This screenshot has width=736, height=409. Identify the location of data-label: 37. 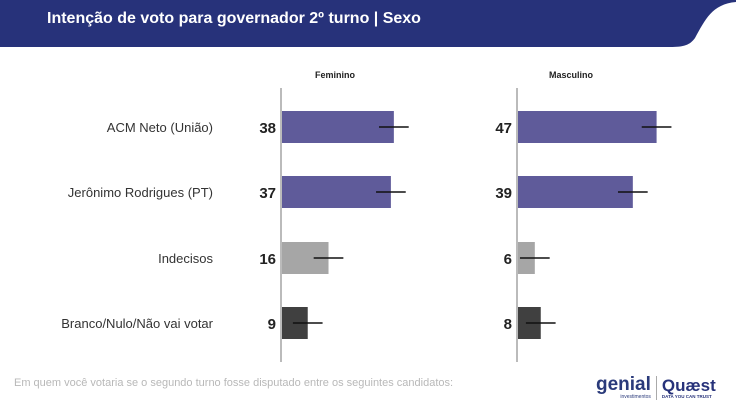
(267, 193).